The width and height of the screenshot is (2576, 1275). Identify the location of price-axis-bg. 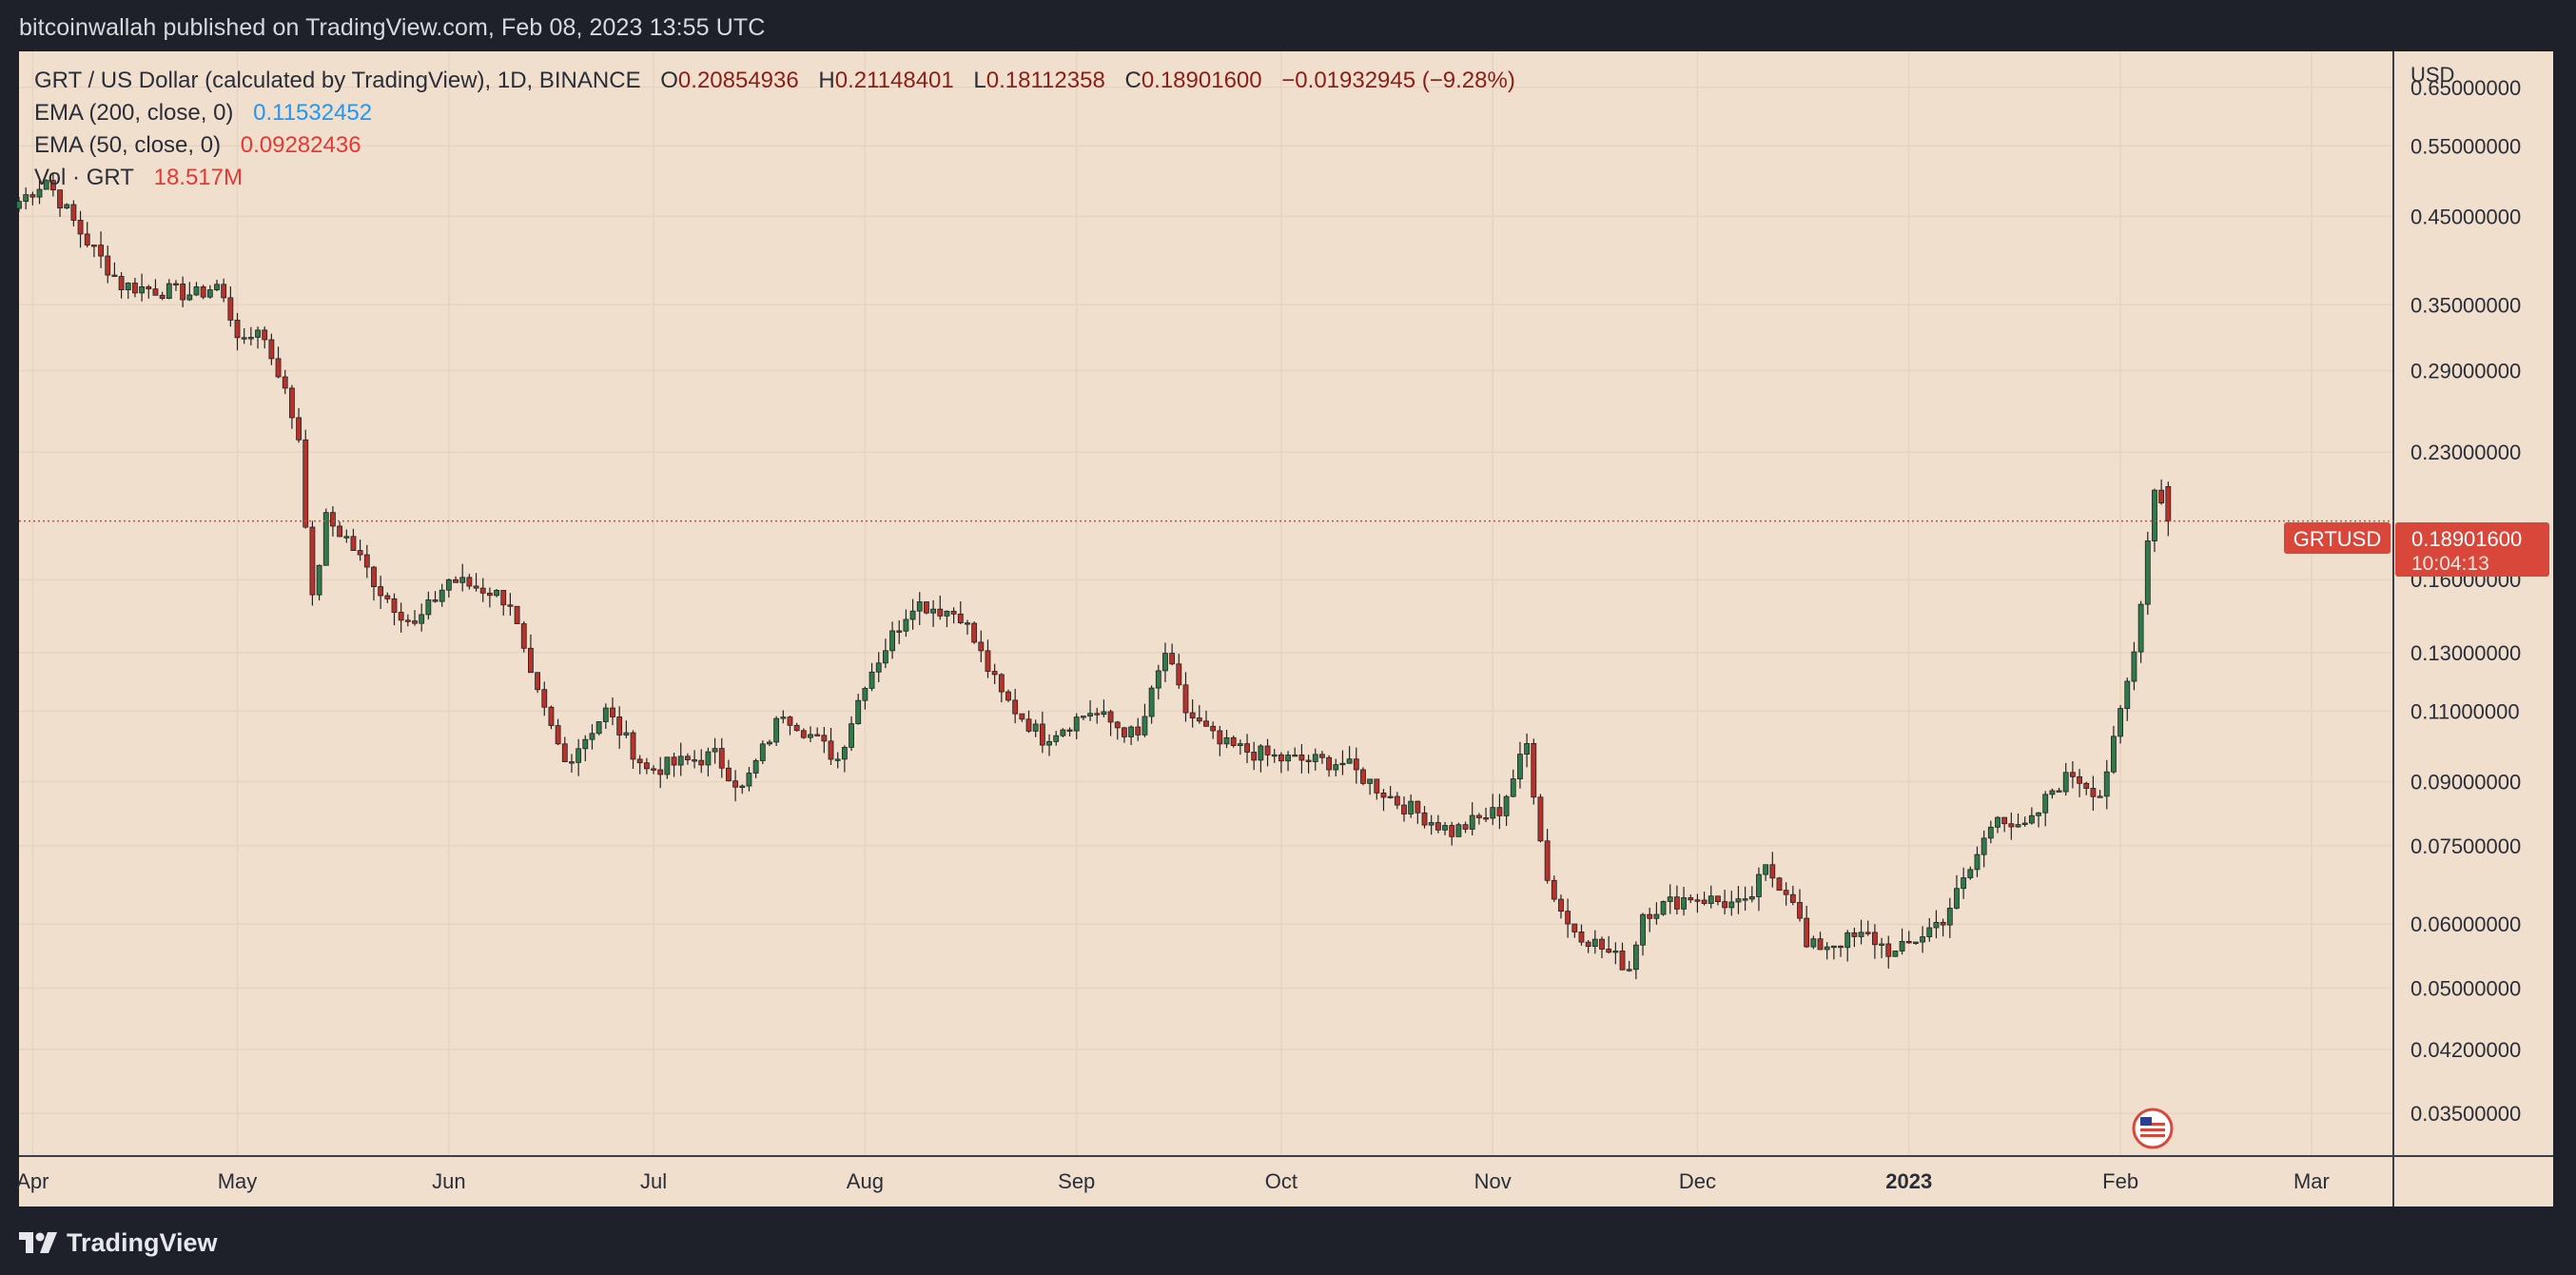
(2473, 629).